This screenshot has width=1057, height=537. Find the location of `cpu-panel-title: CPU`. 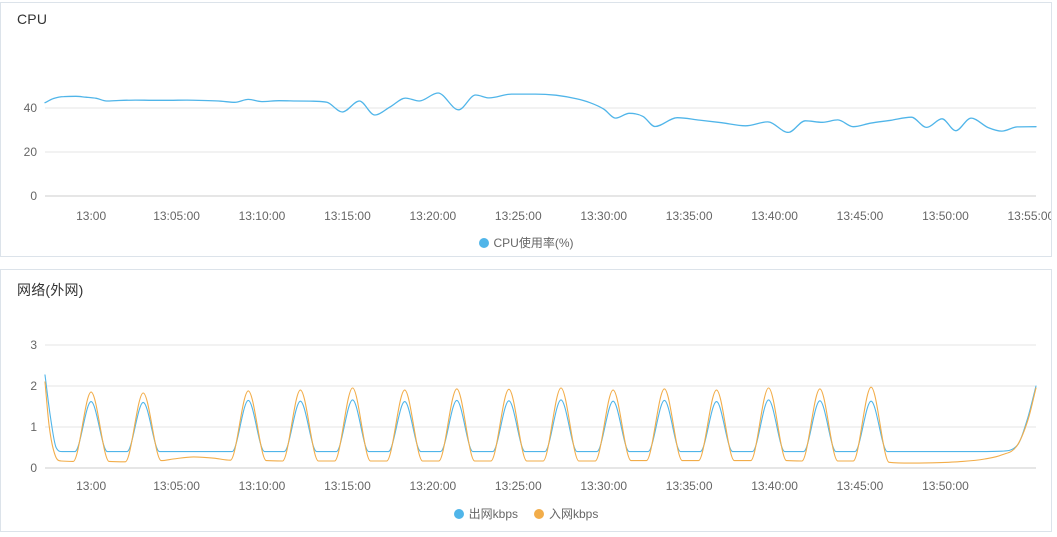

cpu-panel-title: CPU is located at coordinates (32, 19).